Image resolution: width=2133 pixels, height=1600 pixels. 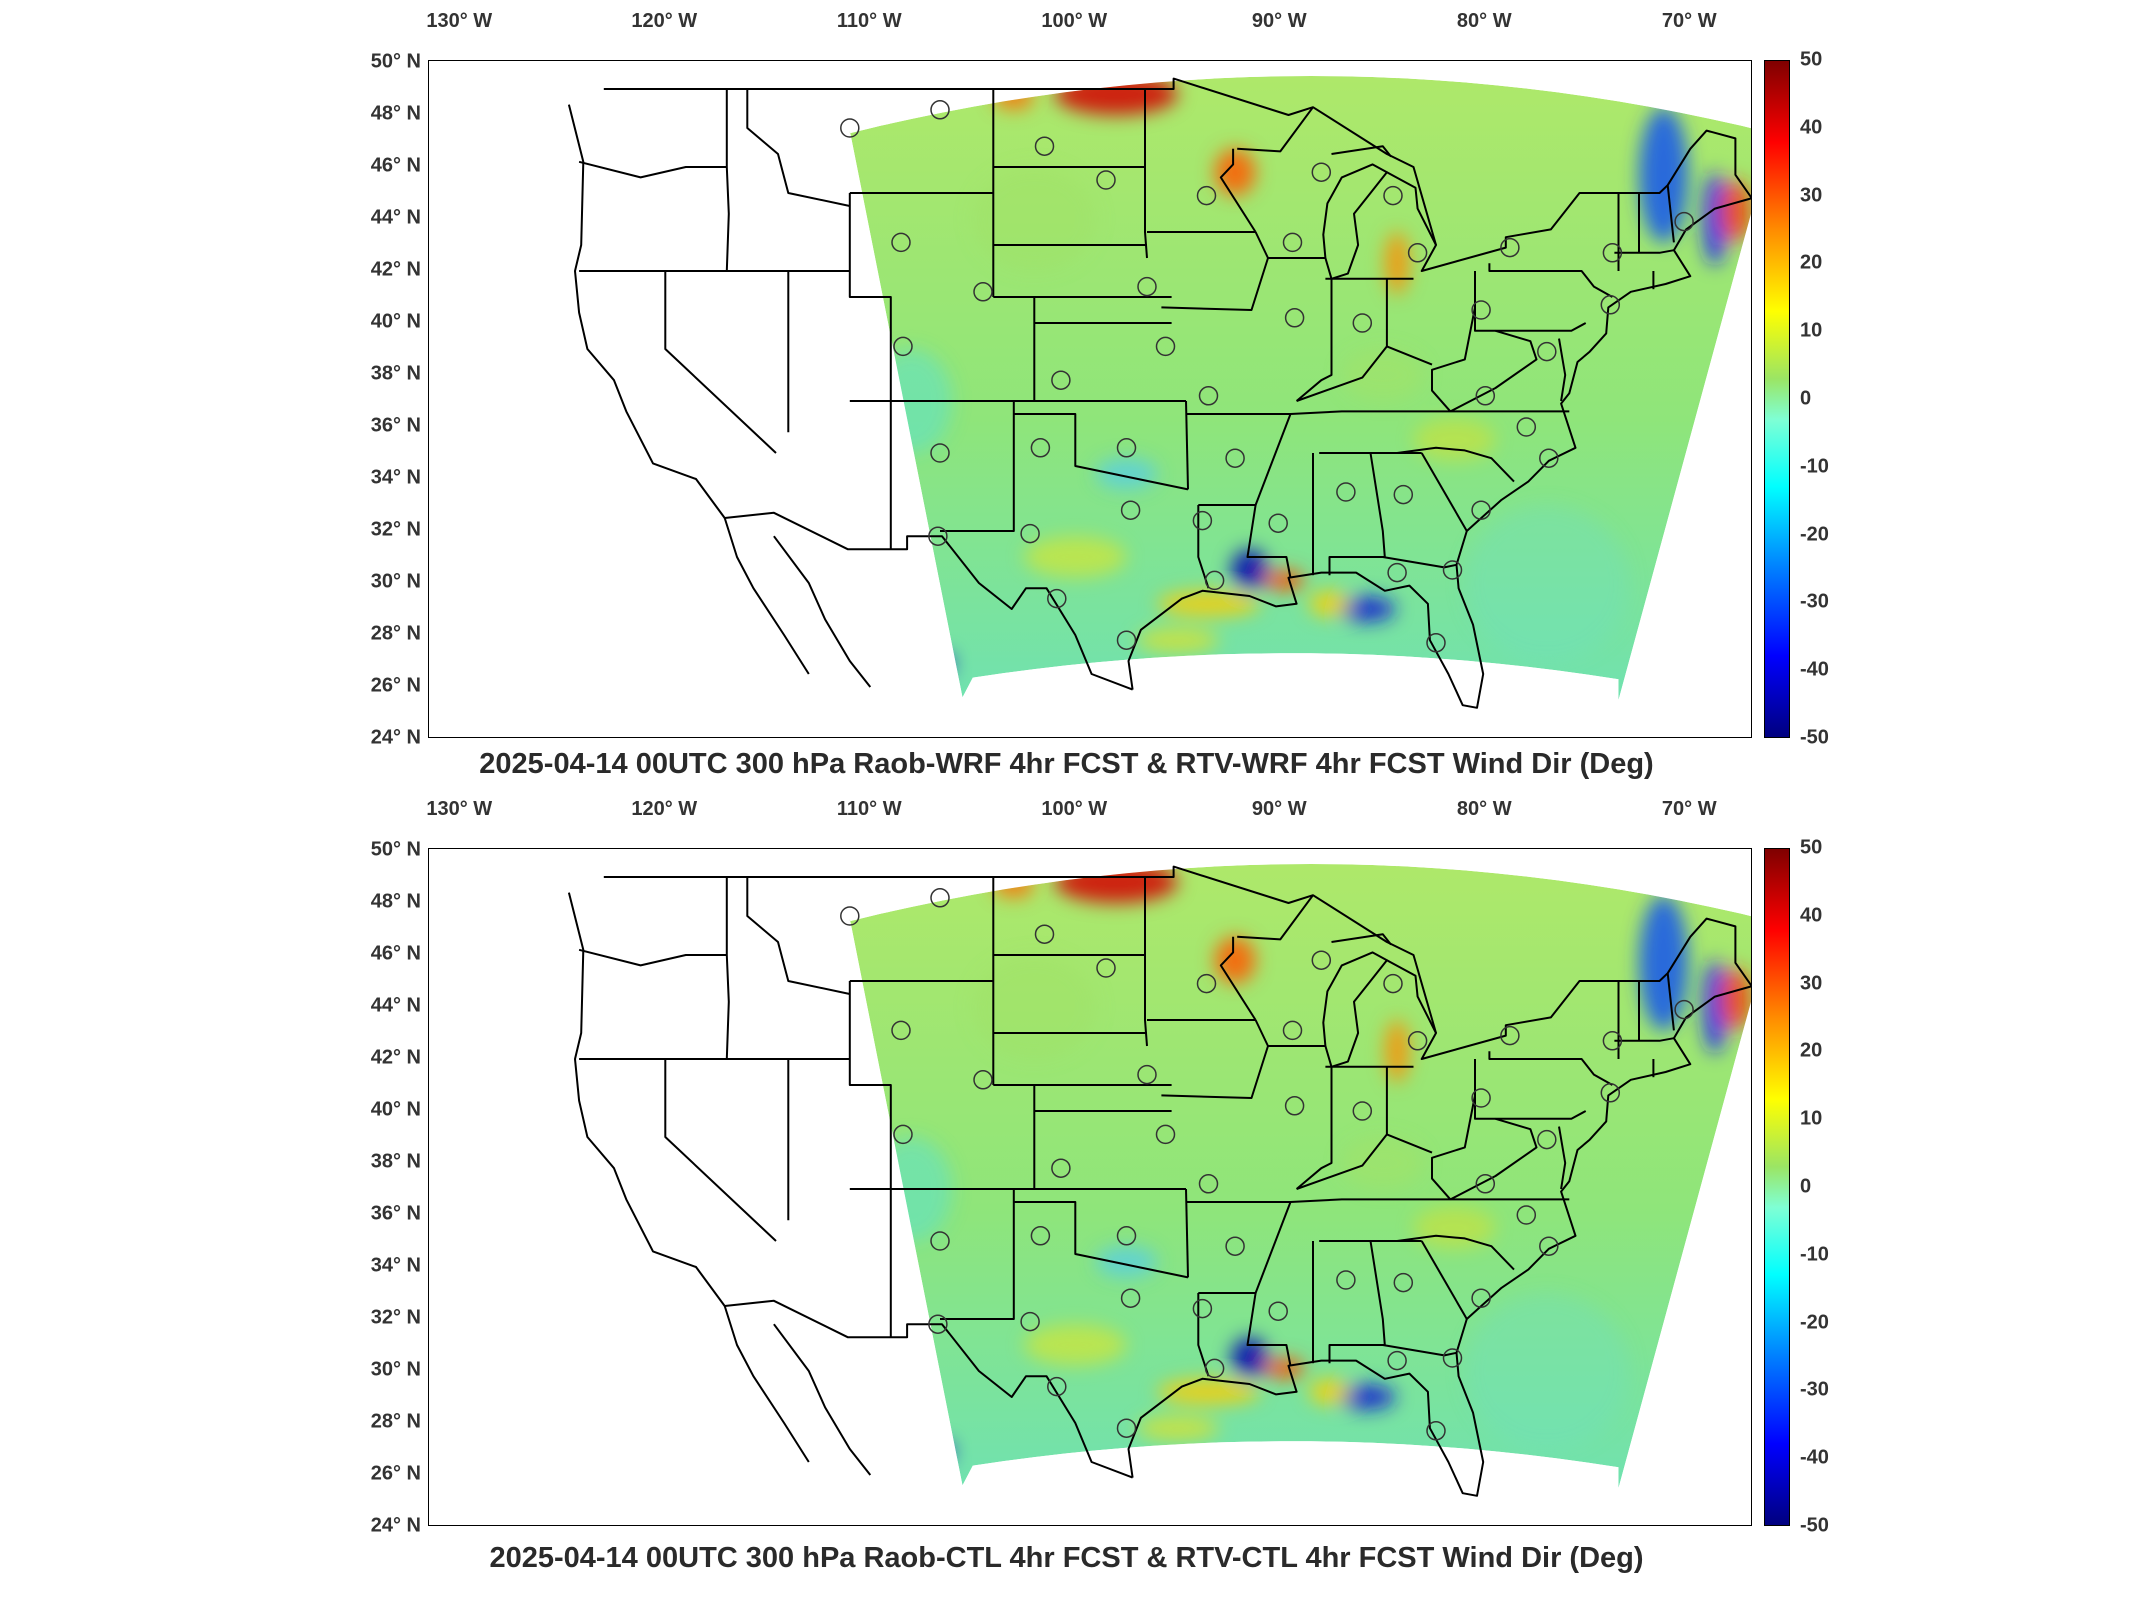 I want to click on colorbar-tick-label: 10, so click(x=1811, y=1118).